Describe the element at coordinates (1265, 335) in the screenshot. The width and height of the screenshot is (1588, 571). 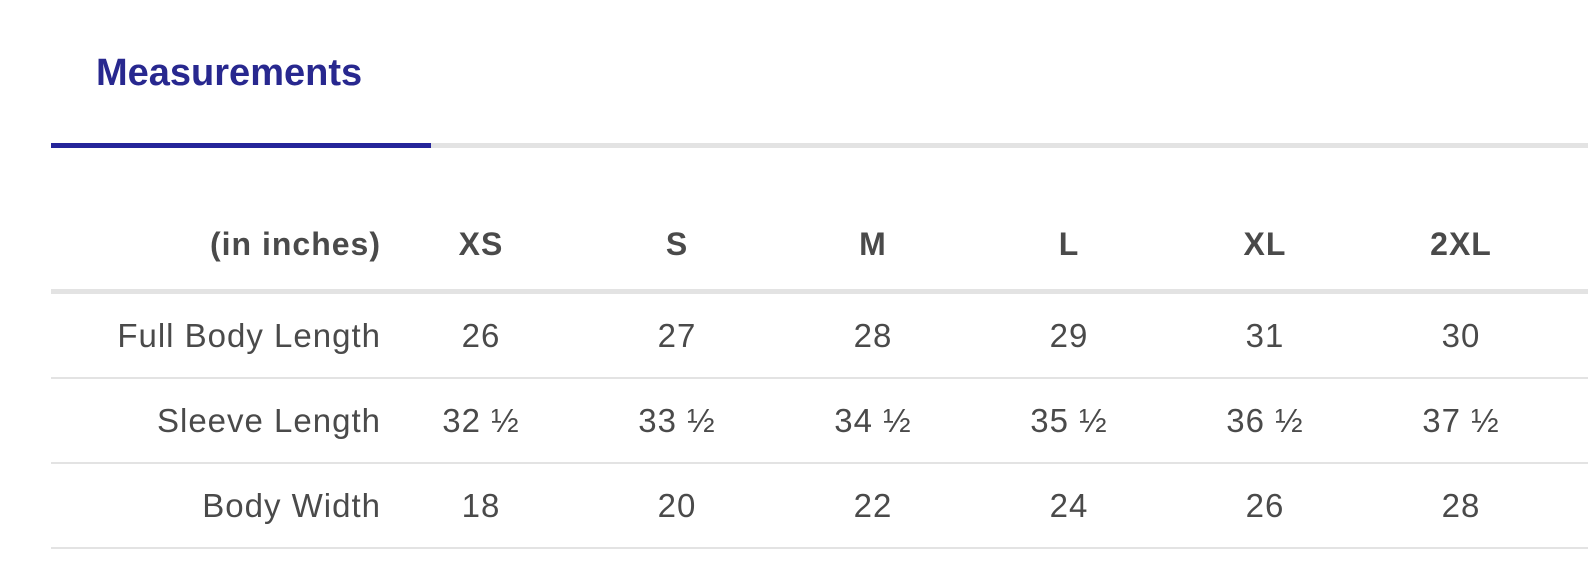
I see `table-cell: 31` at that location.